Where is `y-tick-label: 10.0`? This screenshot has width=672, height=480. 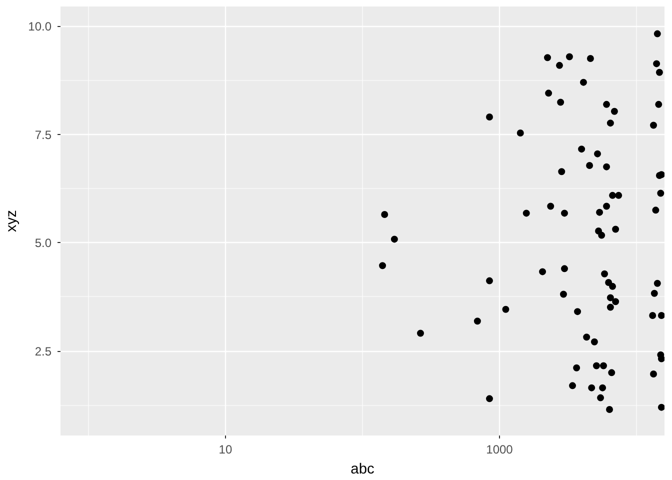
y-tick-label: 10.0 is located at coordinates (40, 27).